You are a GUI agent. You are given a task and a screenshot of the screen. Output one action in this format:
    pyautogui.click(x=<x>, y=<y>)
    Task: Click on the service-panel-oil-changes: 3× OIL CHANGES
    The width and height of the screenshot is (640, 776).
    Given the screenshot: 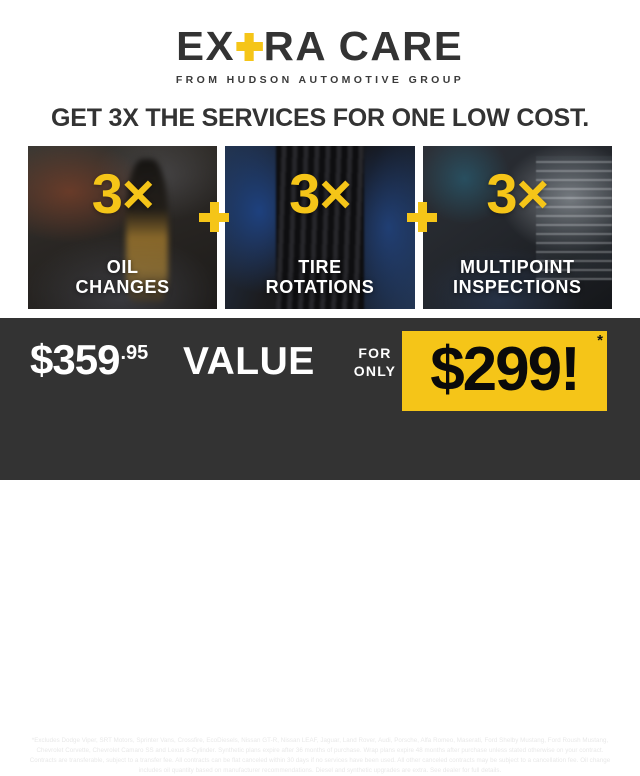 What is the action you would take?
    pyautogui.click(x=123, y=227)
    